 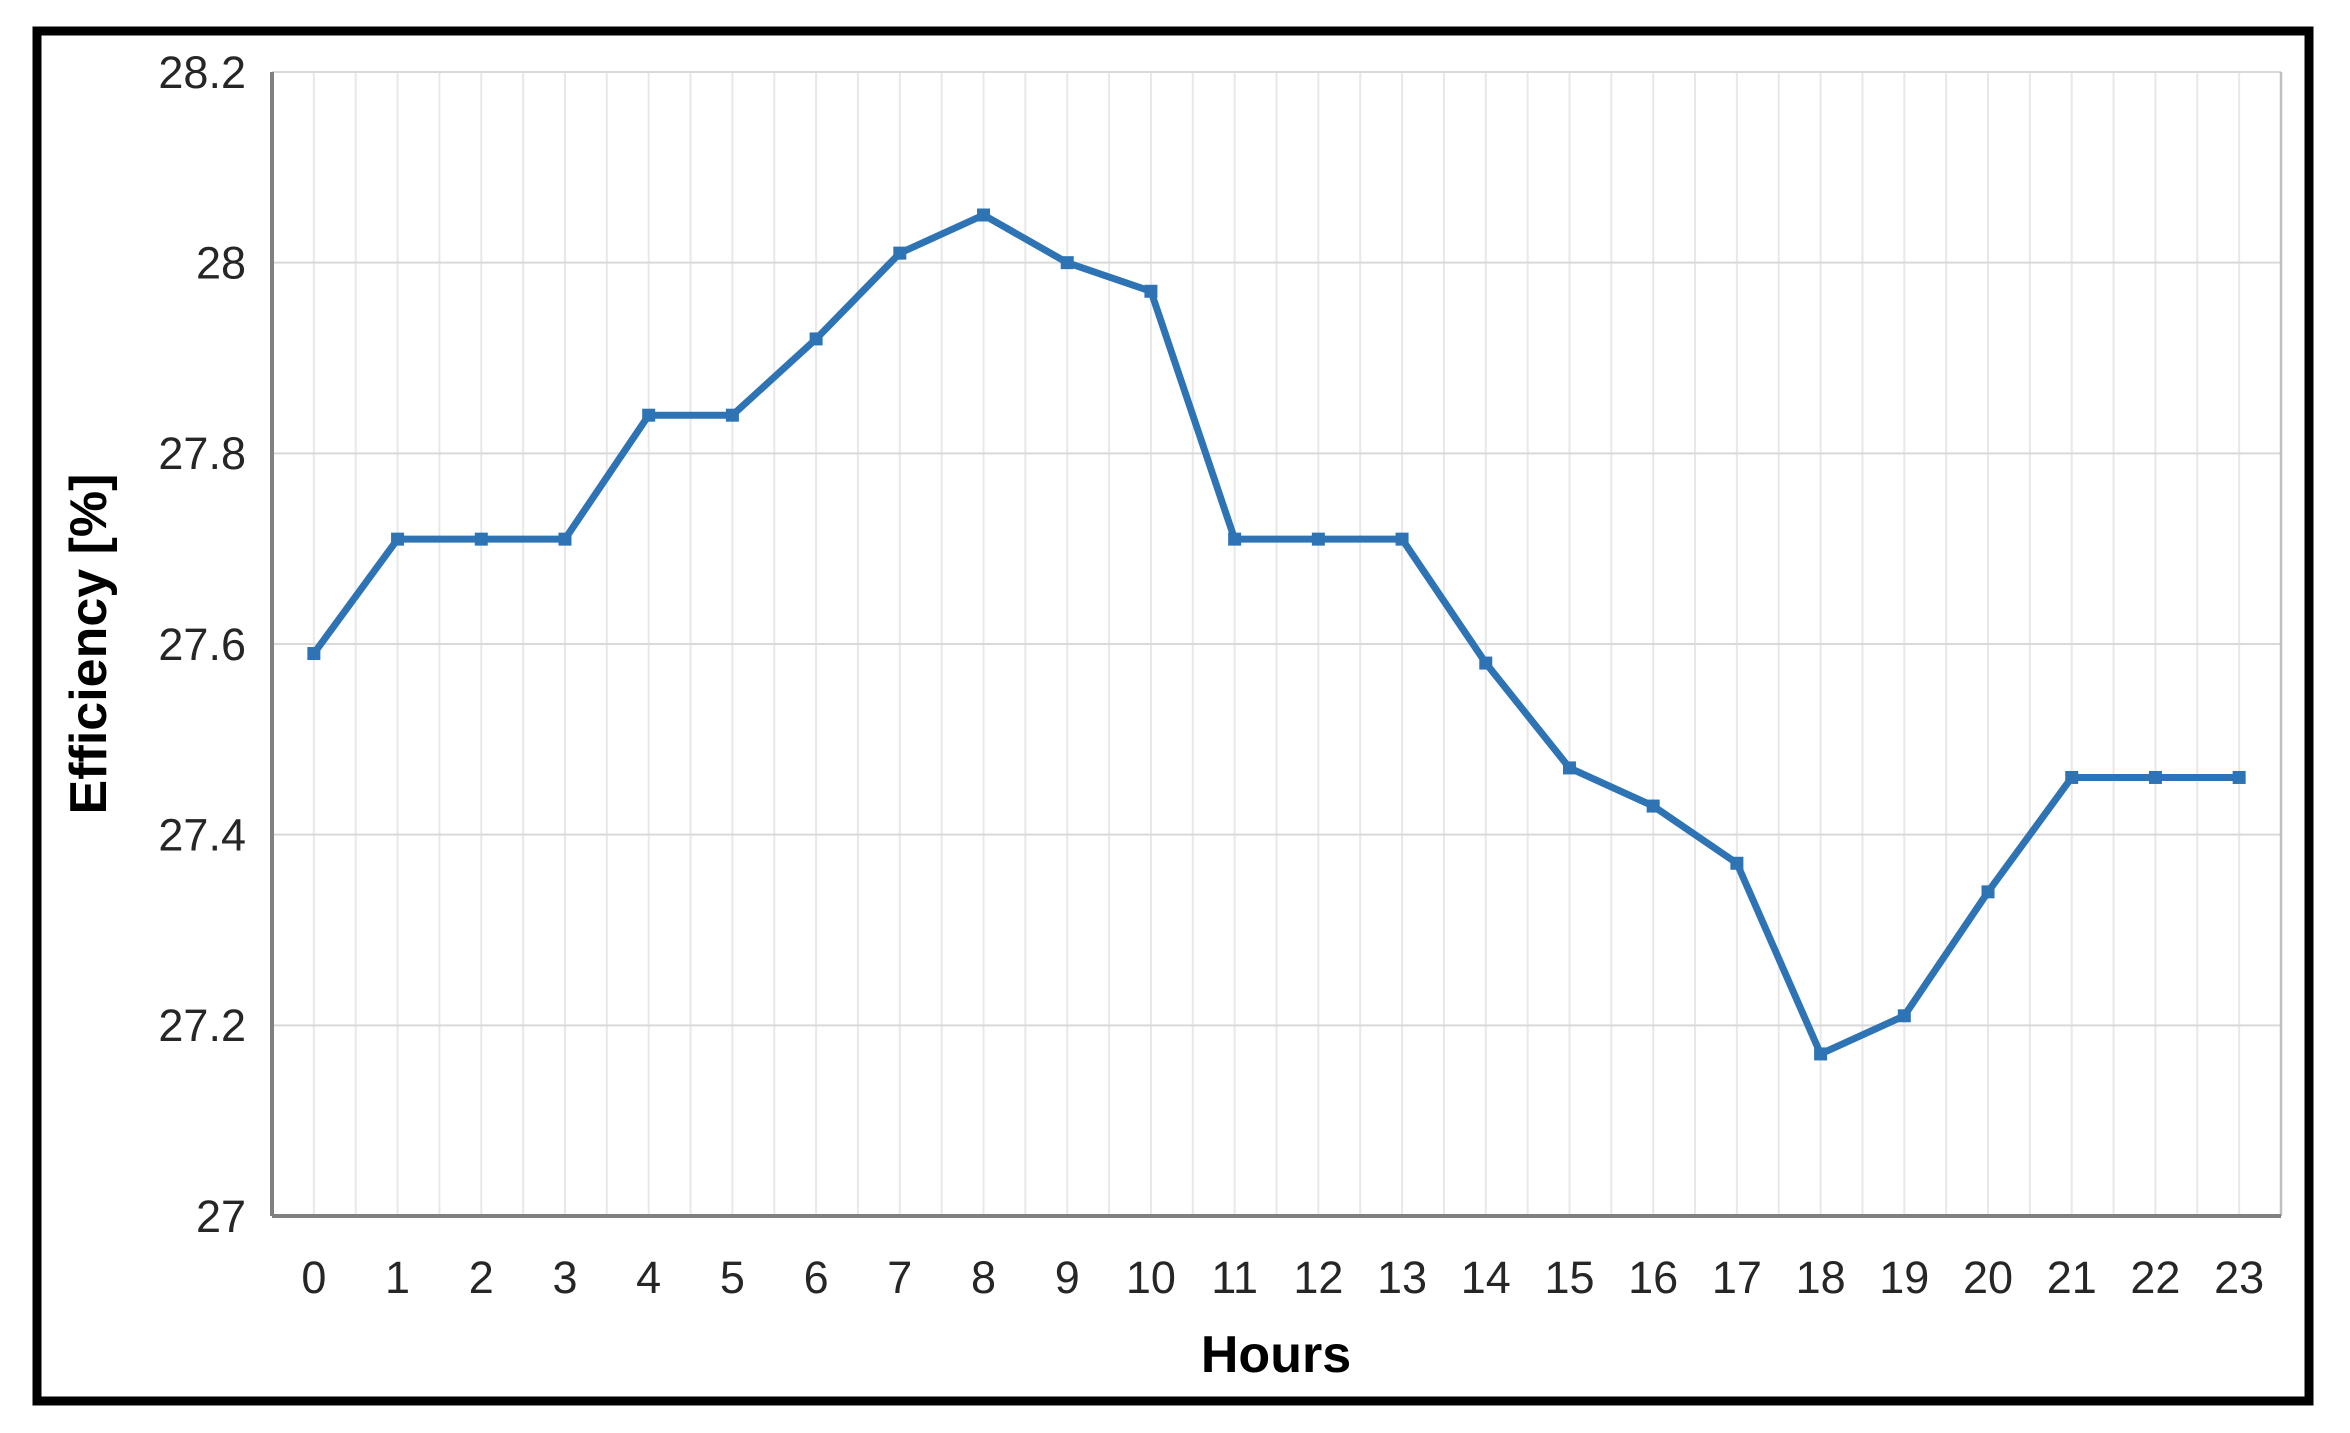 I want to click on x-tick-label: 17, so click(x=1737, y=1277).